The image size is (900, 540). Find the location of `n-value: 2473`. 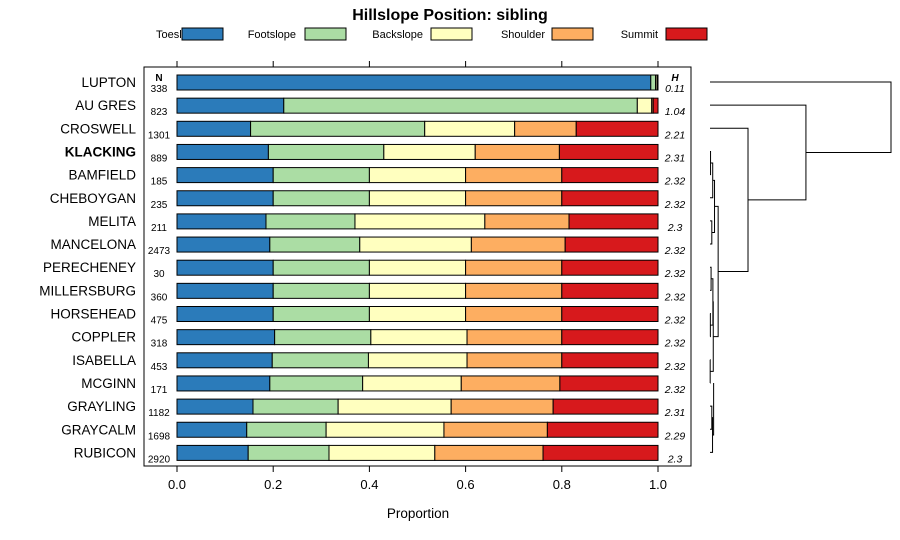

n-value: 2473 is located at coordinates (159, 251).